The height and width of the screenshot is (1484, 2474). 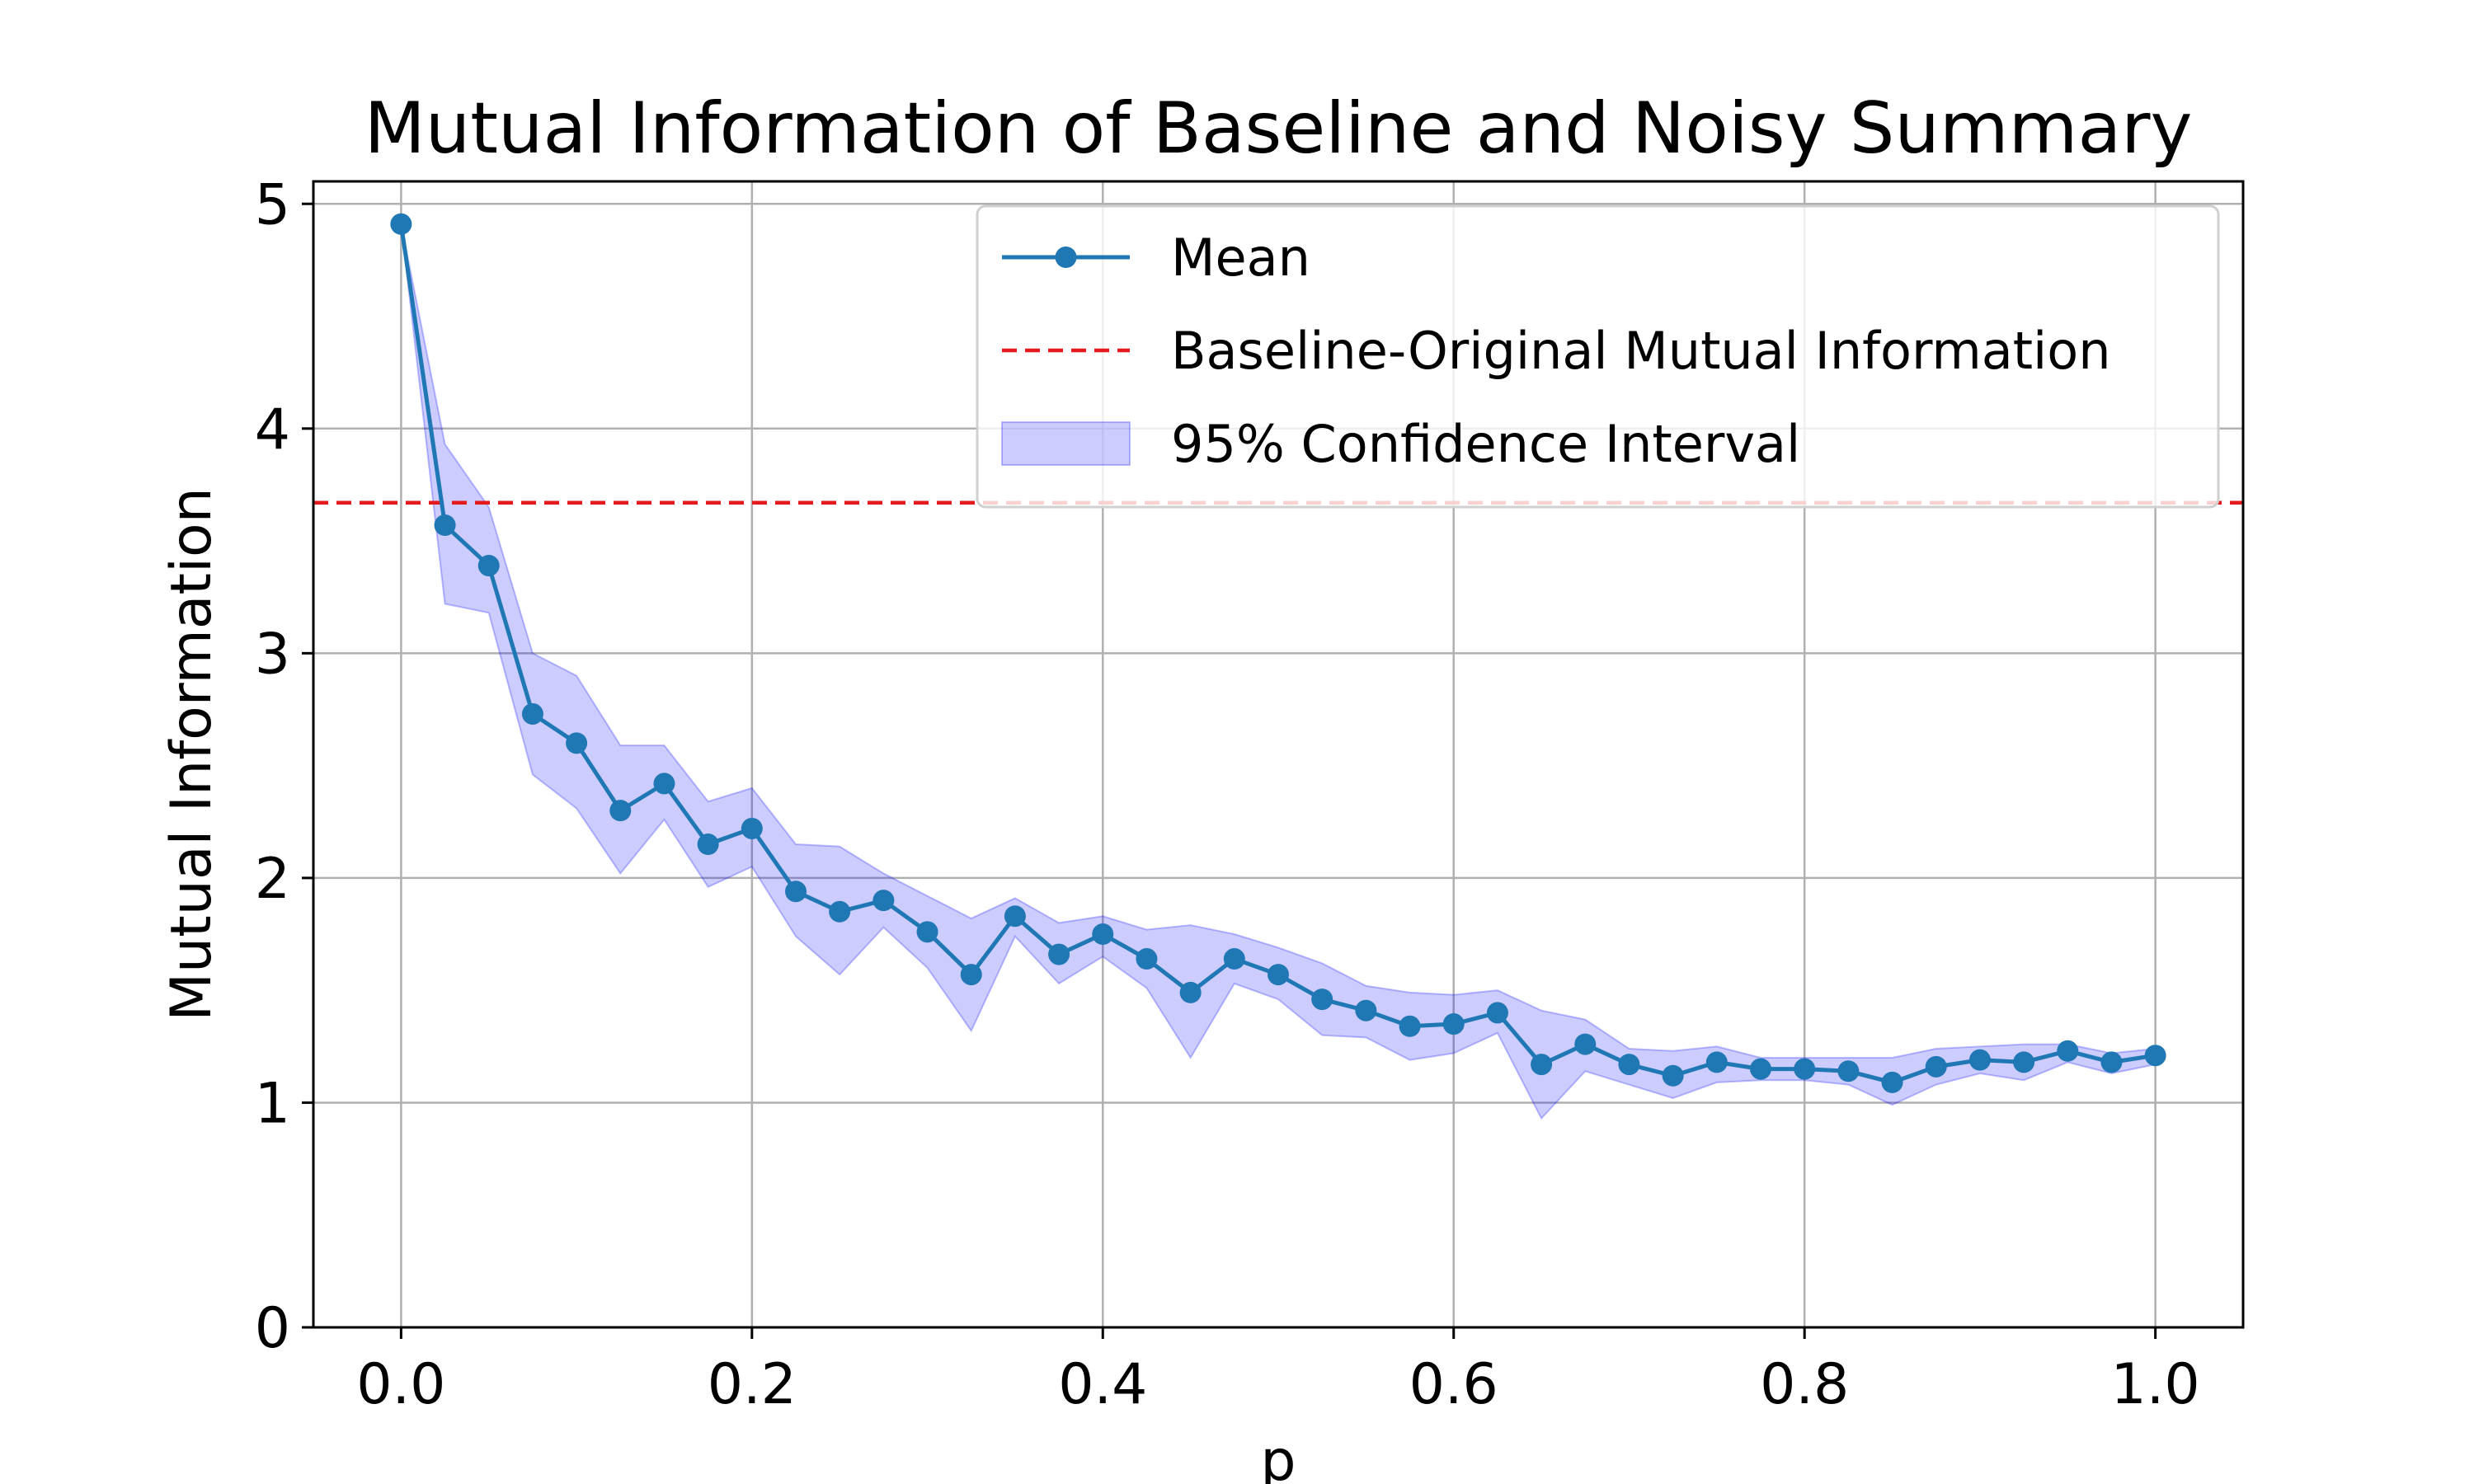 What do you see at coordinates (272, 1103) in the screenshot?
I see `y-tick-label: 1` at bounding box center [272, 1103].